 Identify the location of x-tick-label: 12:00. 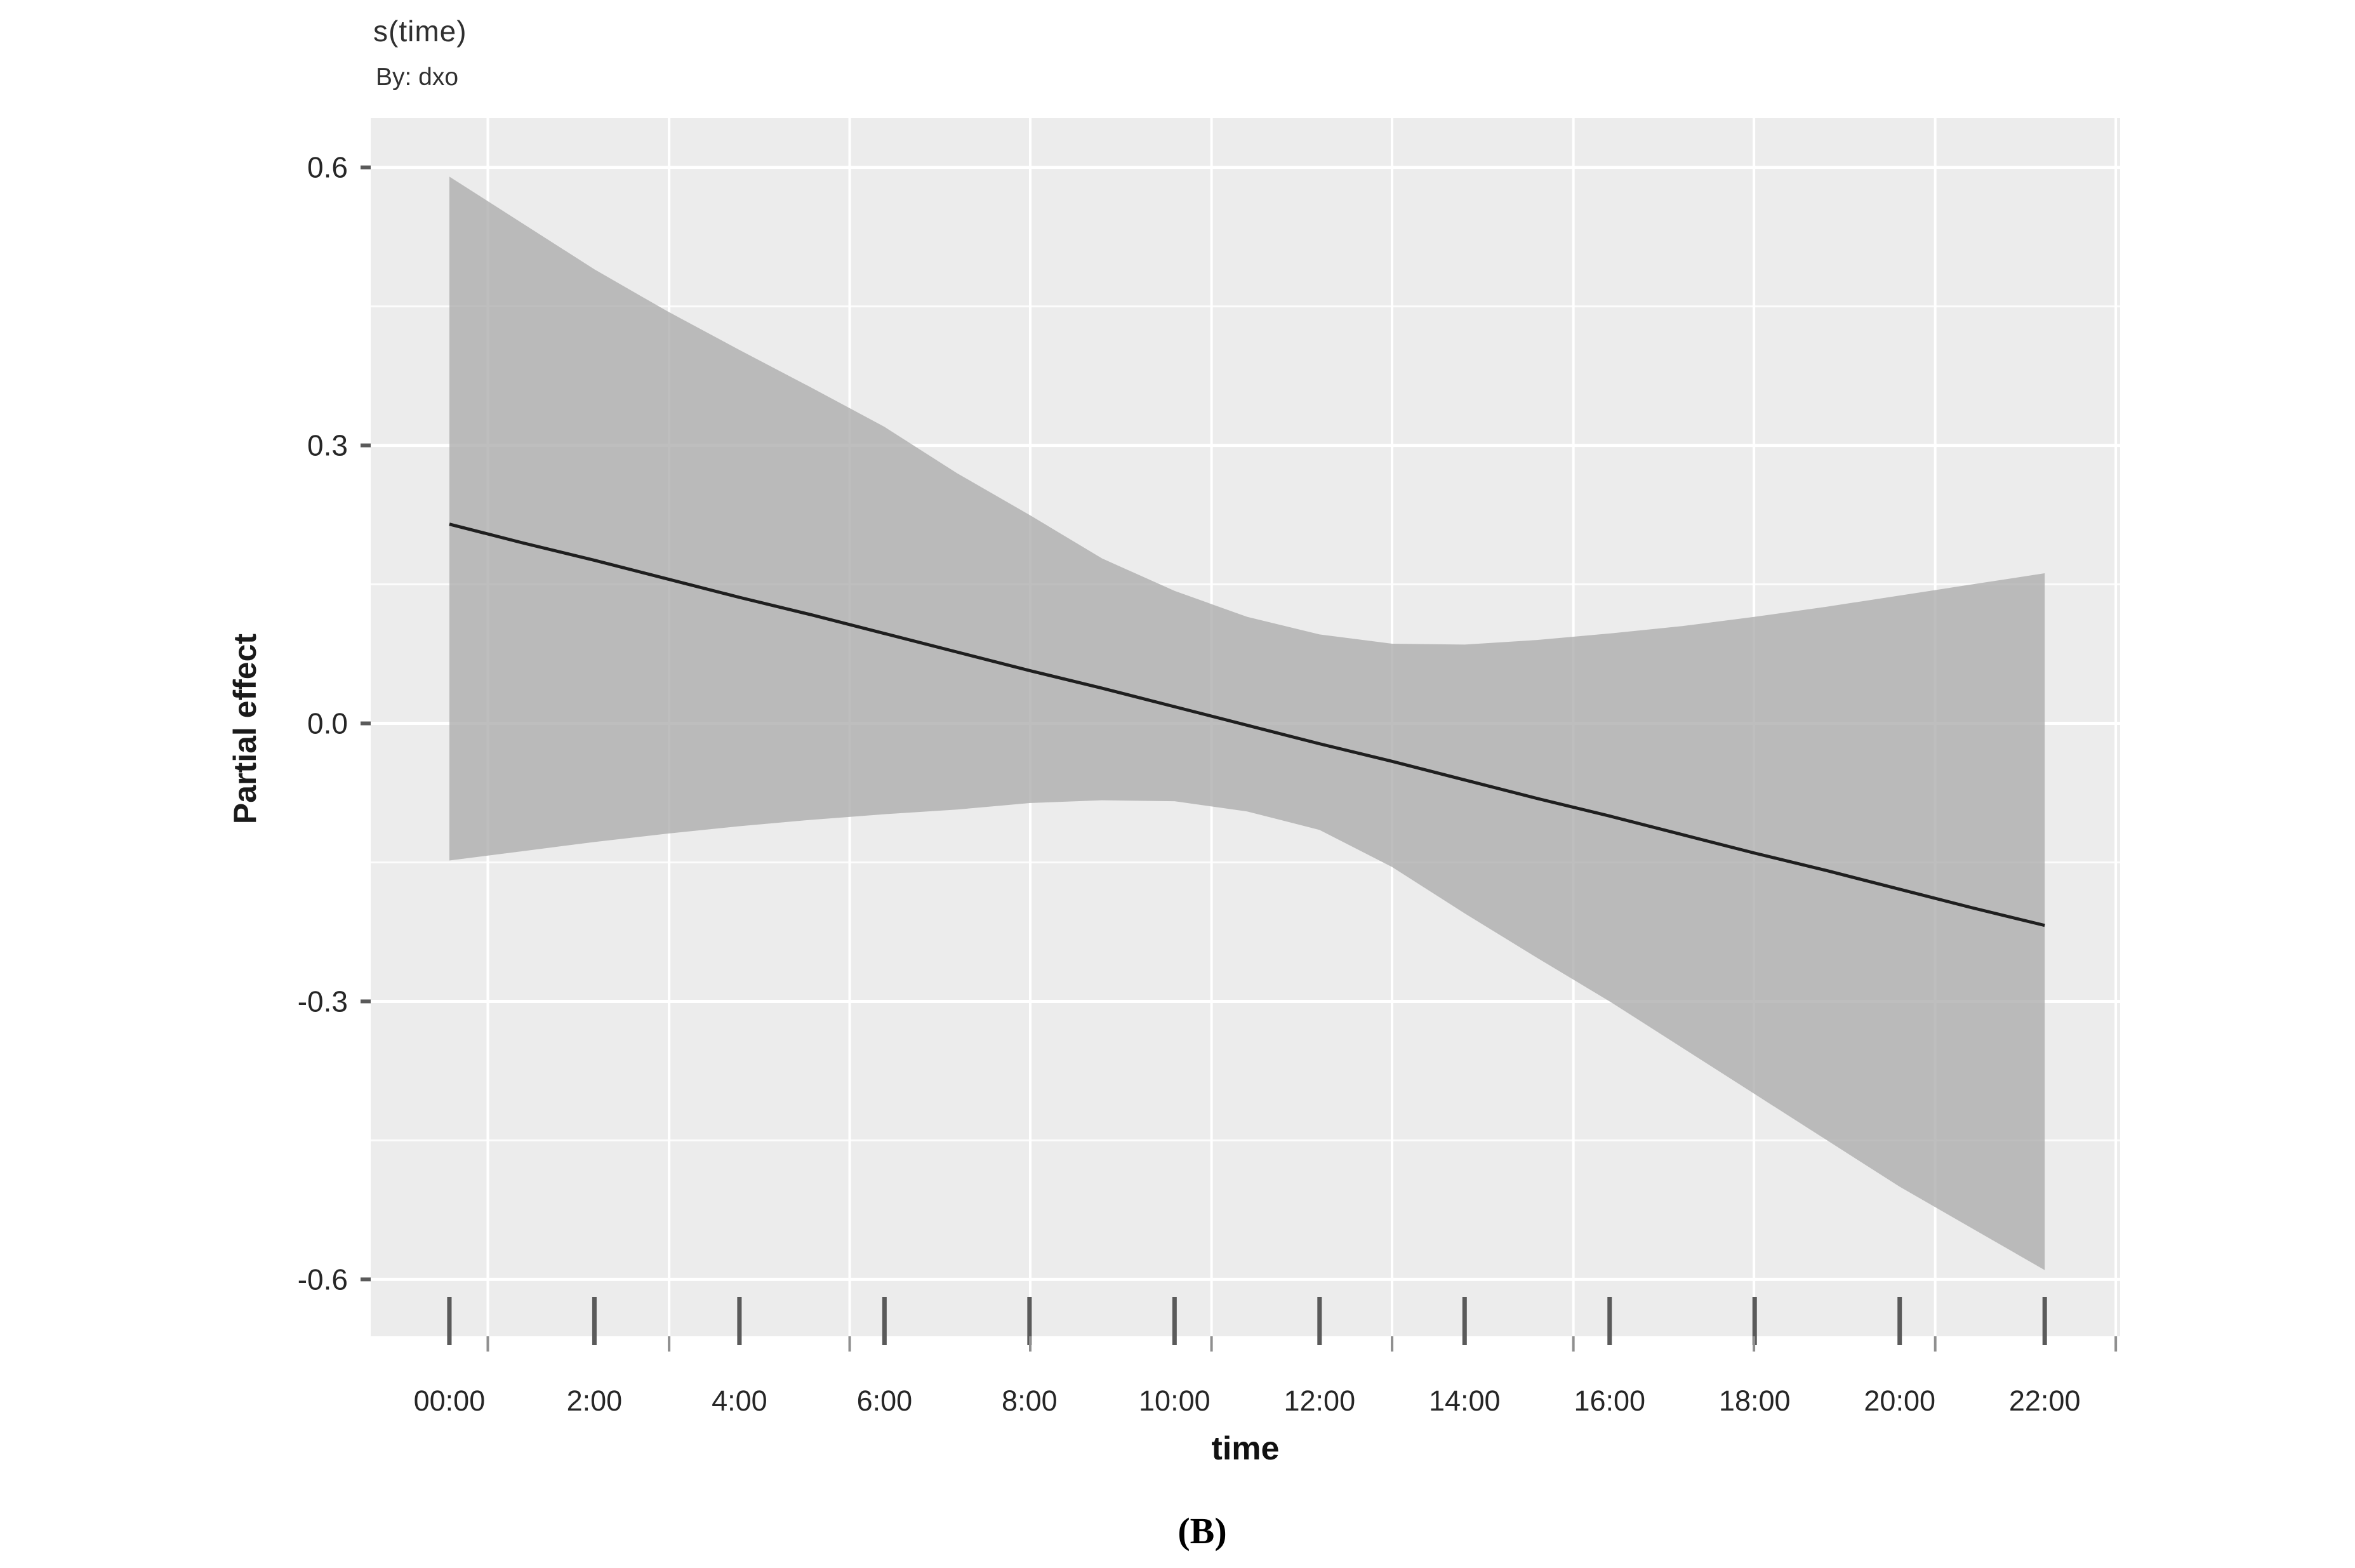
(1320, 1401).